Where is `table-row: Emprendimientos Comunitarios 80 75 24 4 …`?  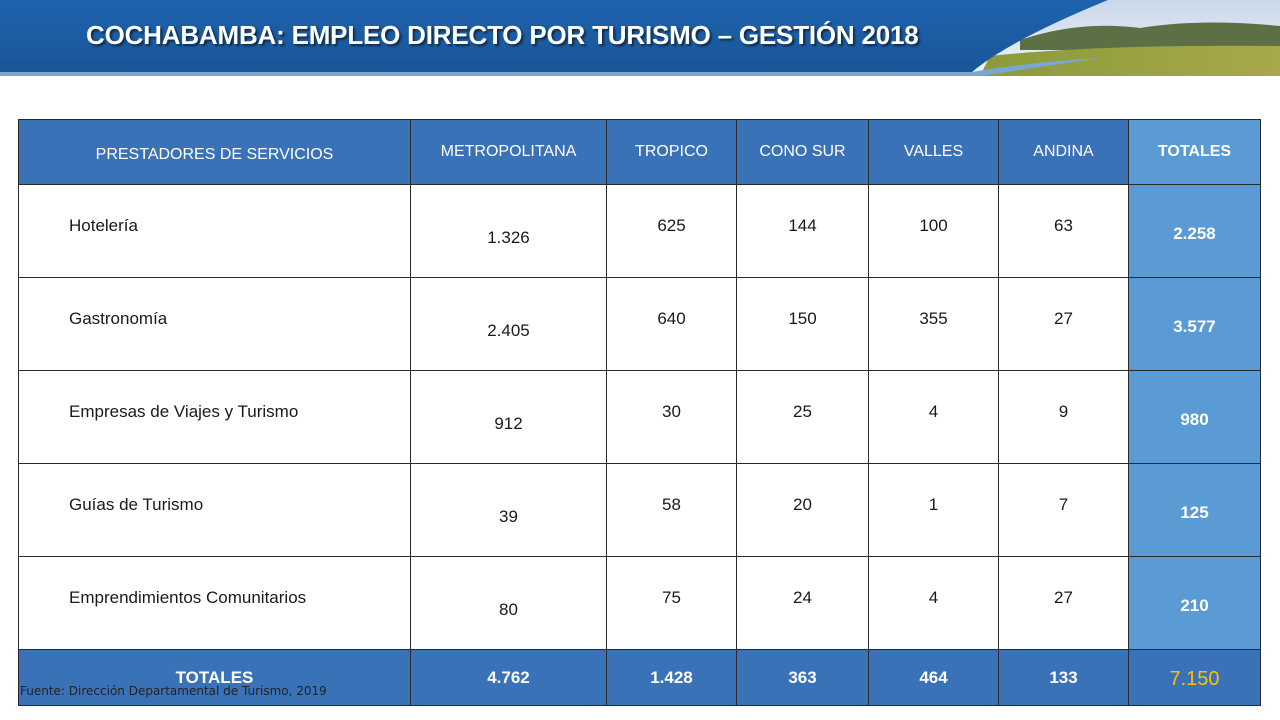
table-row: Emprendimientos Comunitarios 80 75 24 4 … is located at coordinates (639, 603).